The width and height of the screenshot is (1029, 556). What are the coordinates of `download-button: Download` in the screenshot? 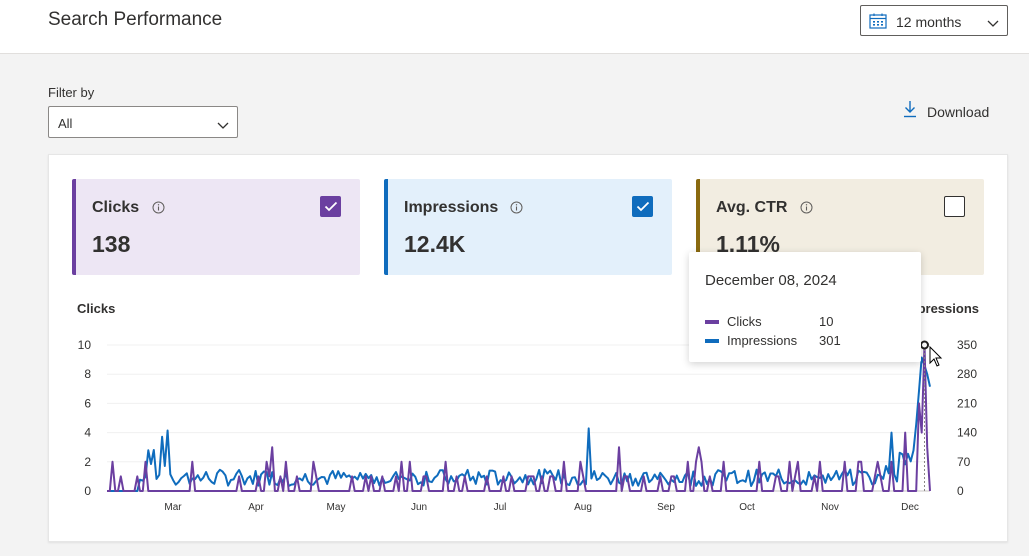 It's located at (946, 111).